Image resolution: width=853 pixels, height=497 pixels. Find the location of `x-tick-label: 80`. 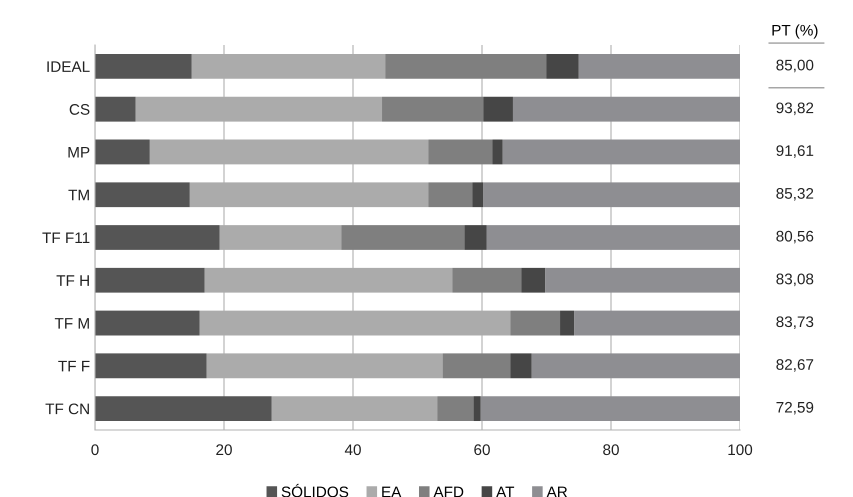

x-tick-label: 80 is located at coordinates (611, 450).